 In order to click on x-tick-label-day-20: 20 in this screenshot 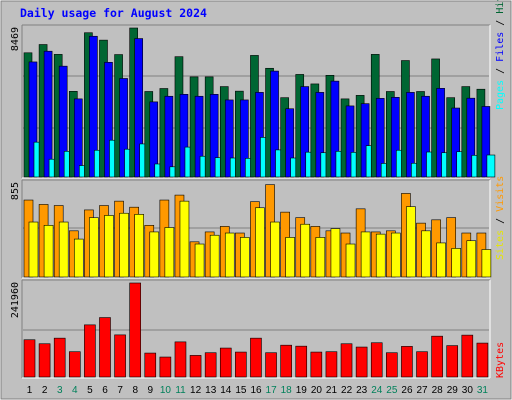, I will do `click(317, 390)`.